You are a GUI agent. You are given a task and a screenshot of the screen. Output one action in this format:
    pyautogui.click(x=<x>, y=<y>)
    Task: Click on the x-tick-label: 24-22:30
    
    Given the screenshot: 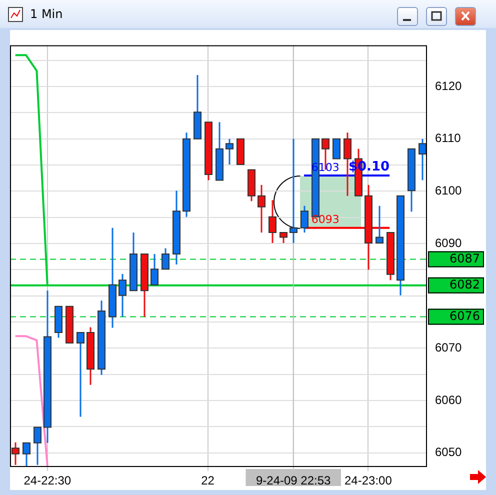 What is the action you would take?
    pyautogui.click(x=48, y=481)
    